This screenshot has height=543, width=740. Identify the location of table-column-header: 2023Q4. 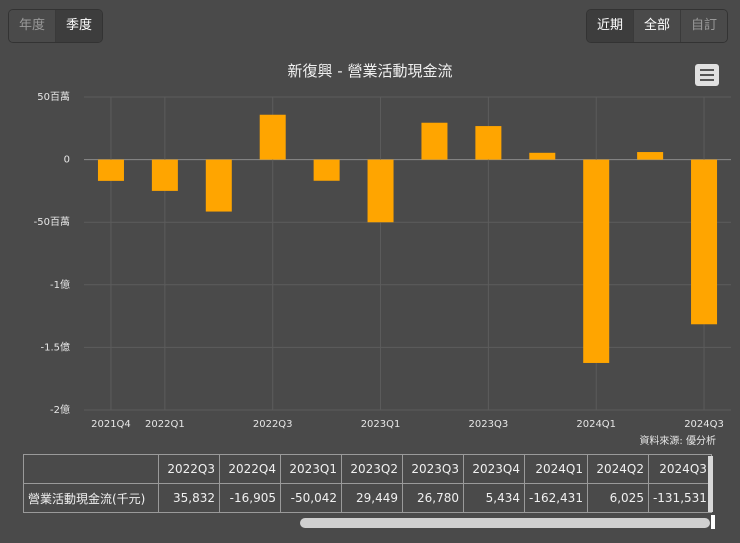
(494, 469).